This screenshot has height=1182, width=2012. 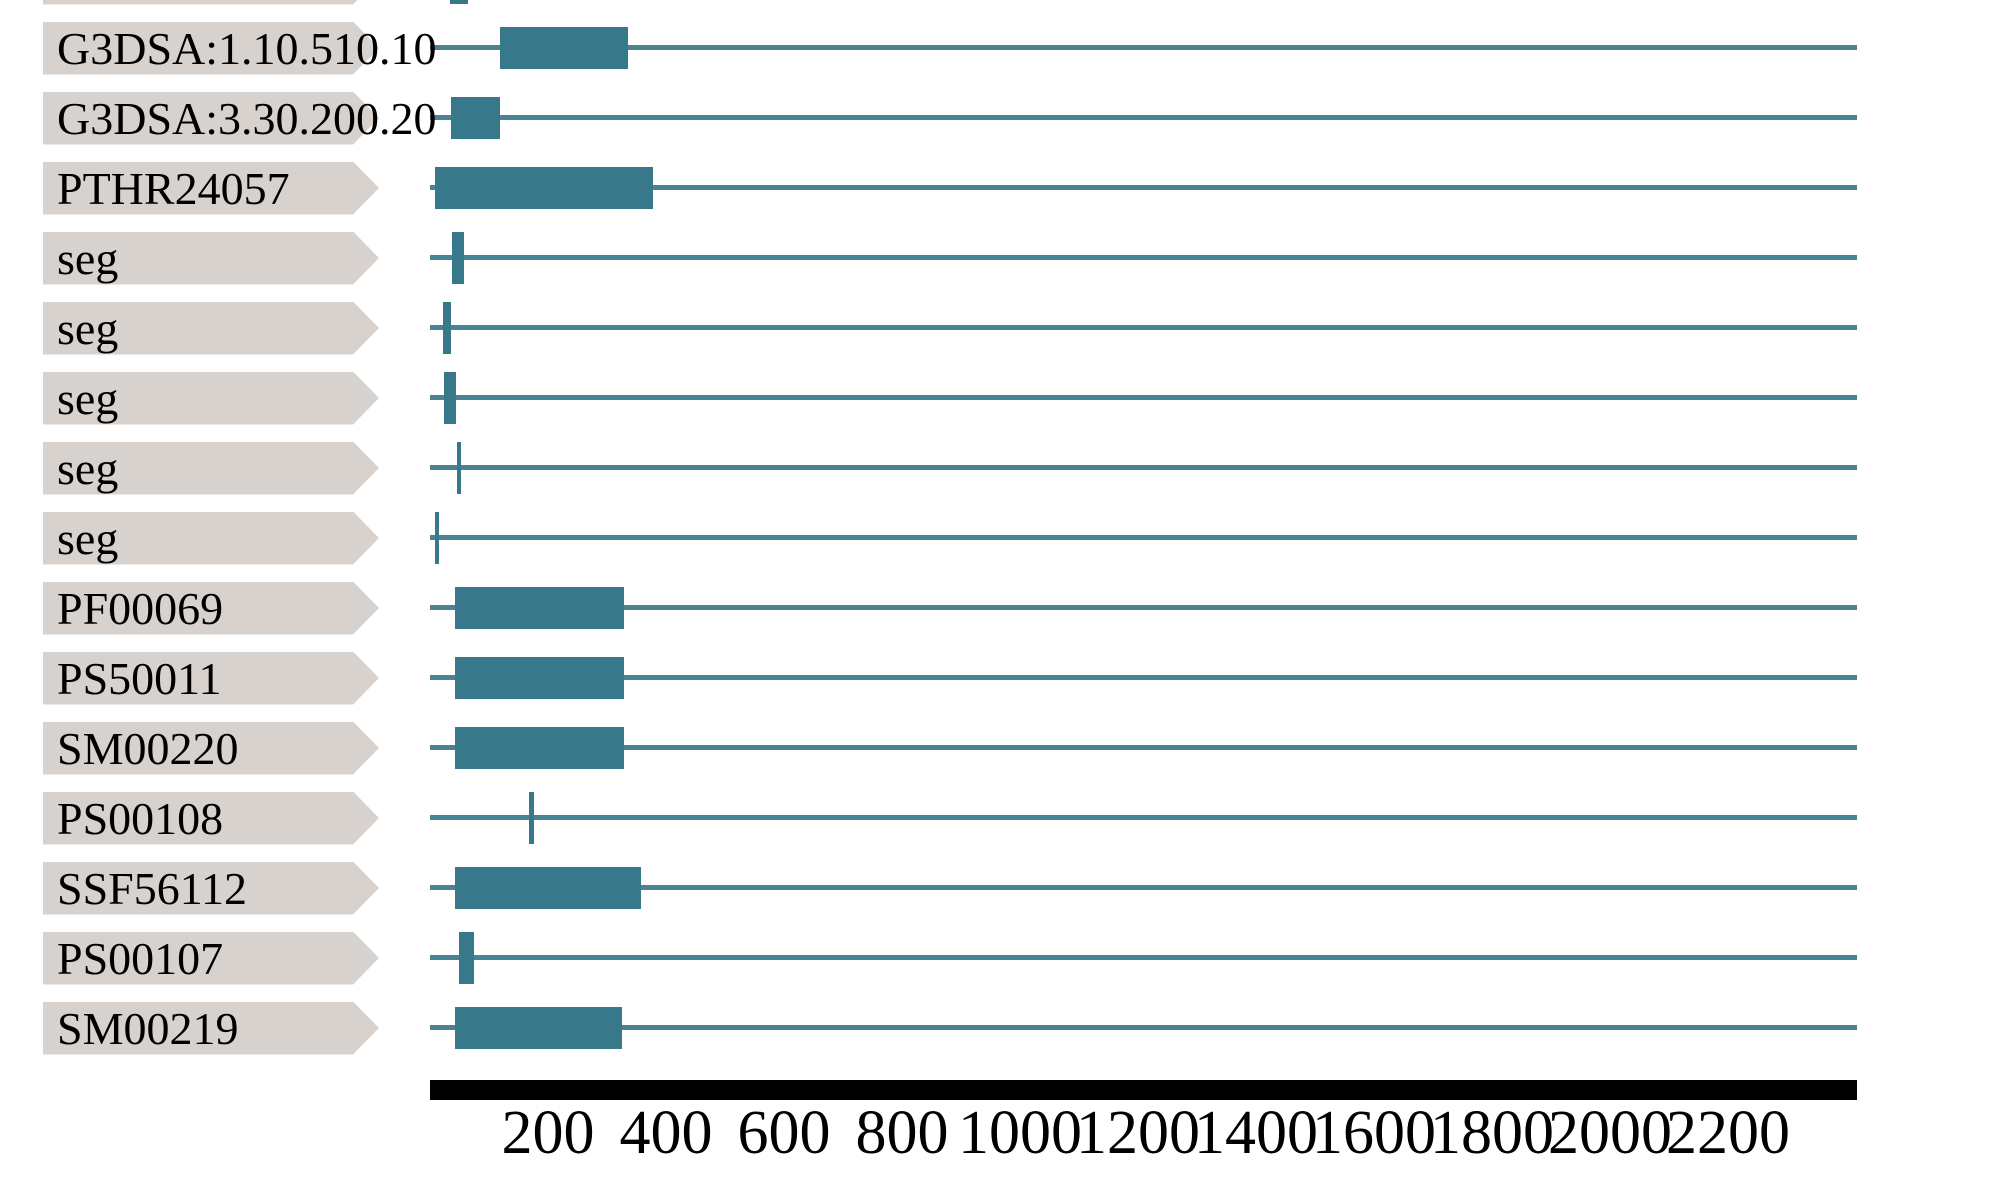 What do you see at coordinates (1610, 1133) in the screenshot?
I see `axis-tick-label: 2000` at bounding box center [1610, 1133].